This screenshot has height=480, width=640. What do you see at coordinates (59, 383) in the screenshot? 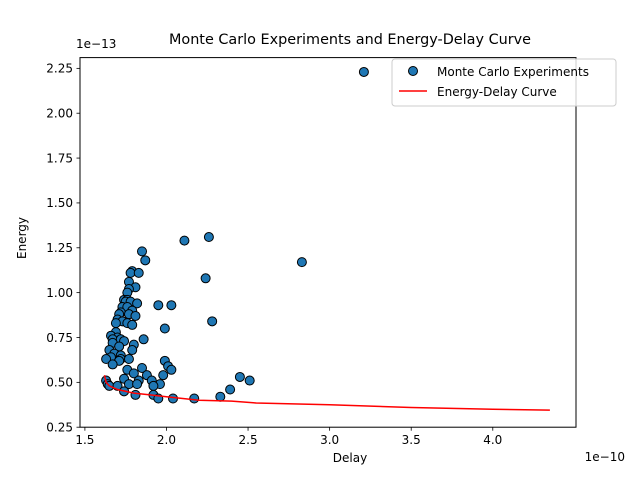
I see `y-tick-label: 0.50` at bounding box center [59, 383].